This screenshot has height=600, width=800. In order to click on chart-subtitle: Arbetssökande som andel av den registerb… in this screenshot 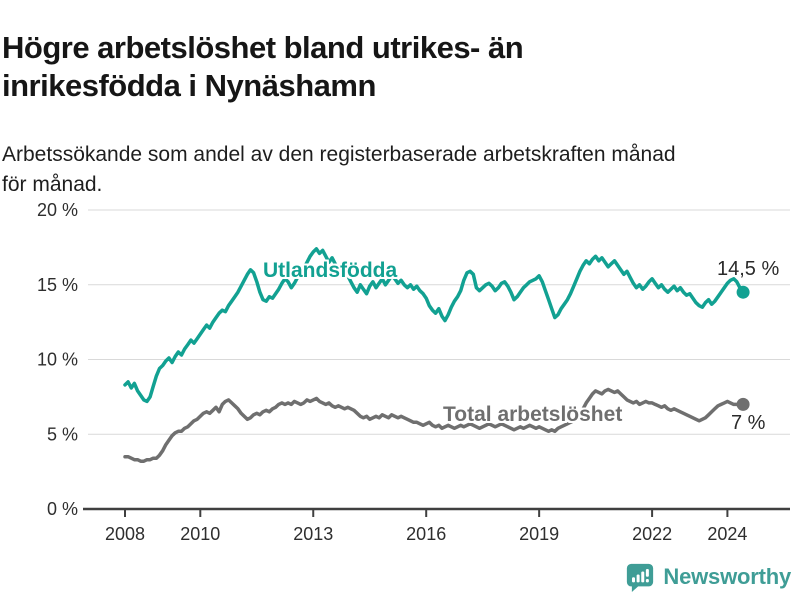, I will do `click(398, 170)`.